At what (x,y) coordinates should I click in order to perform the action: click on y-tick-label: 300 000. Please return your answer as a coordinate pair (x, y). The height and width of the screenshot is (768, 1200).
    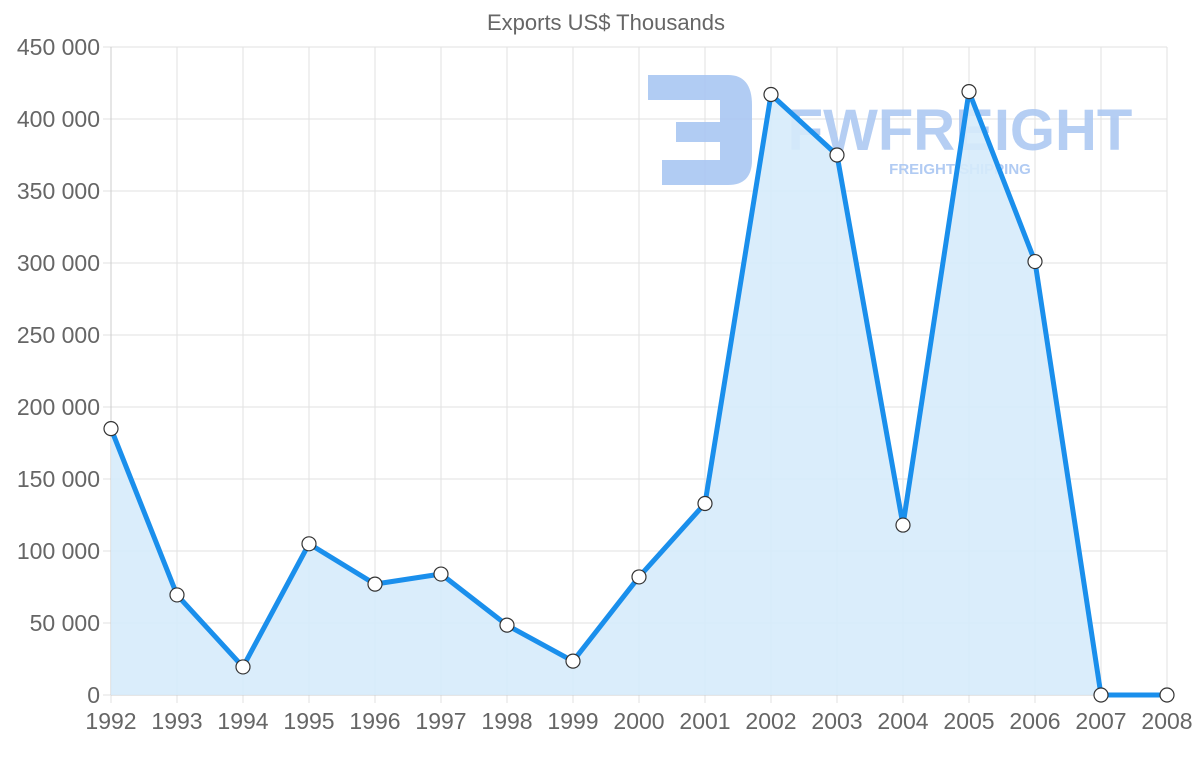
    Looking at the image, I should click on (58, 263).